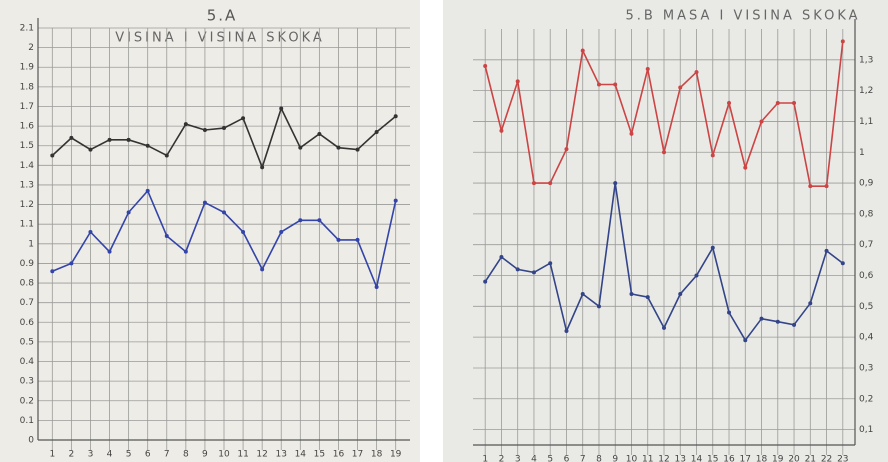  Describe the element at coordinates (534, 458) in the screenshot. I see `x-tick-label: 4` at that location.